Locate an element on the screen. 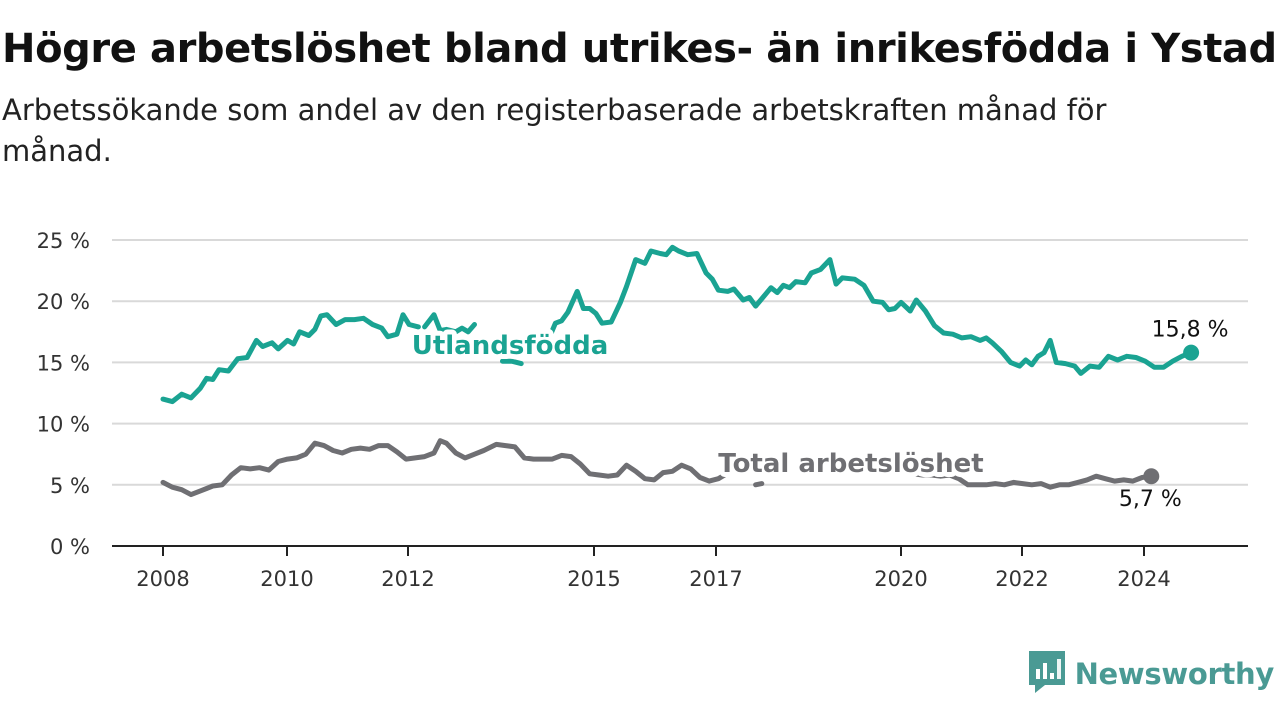 The image size is (1280, 720). x-tick-label: 2017 is located at coordinates (715, 579).